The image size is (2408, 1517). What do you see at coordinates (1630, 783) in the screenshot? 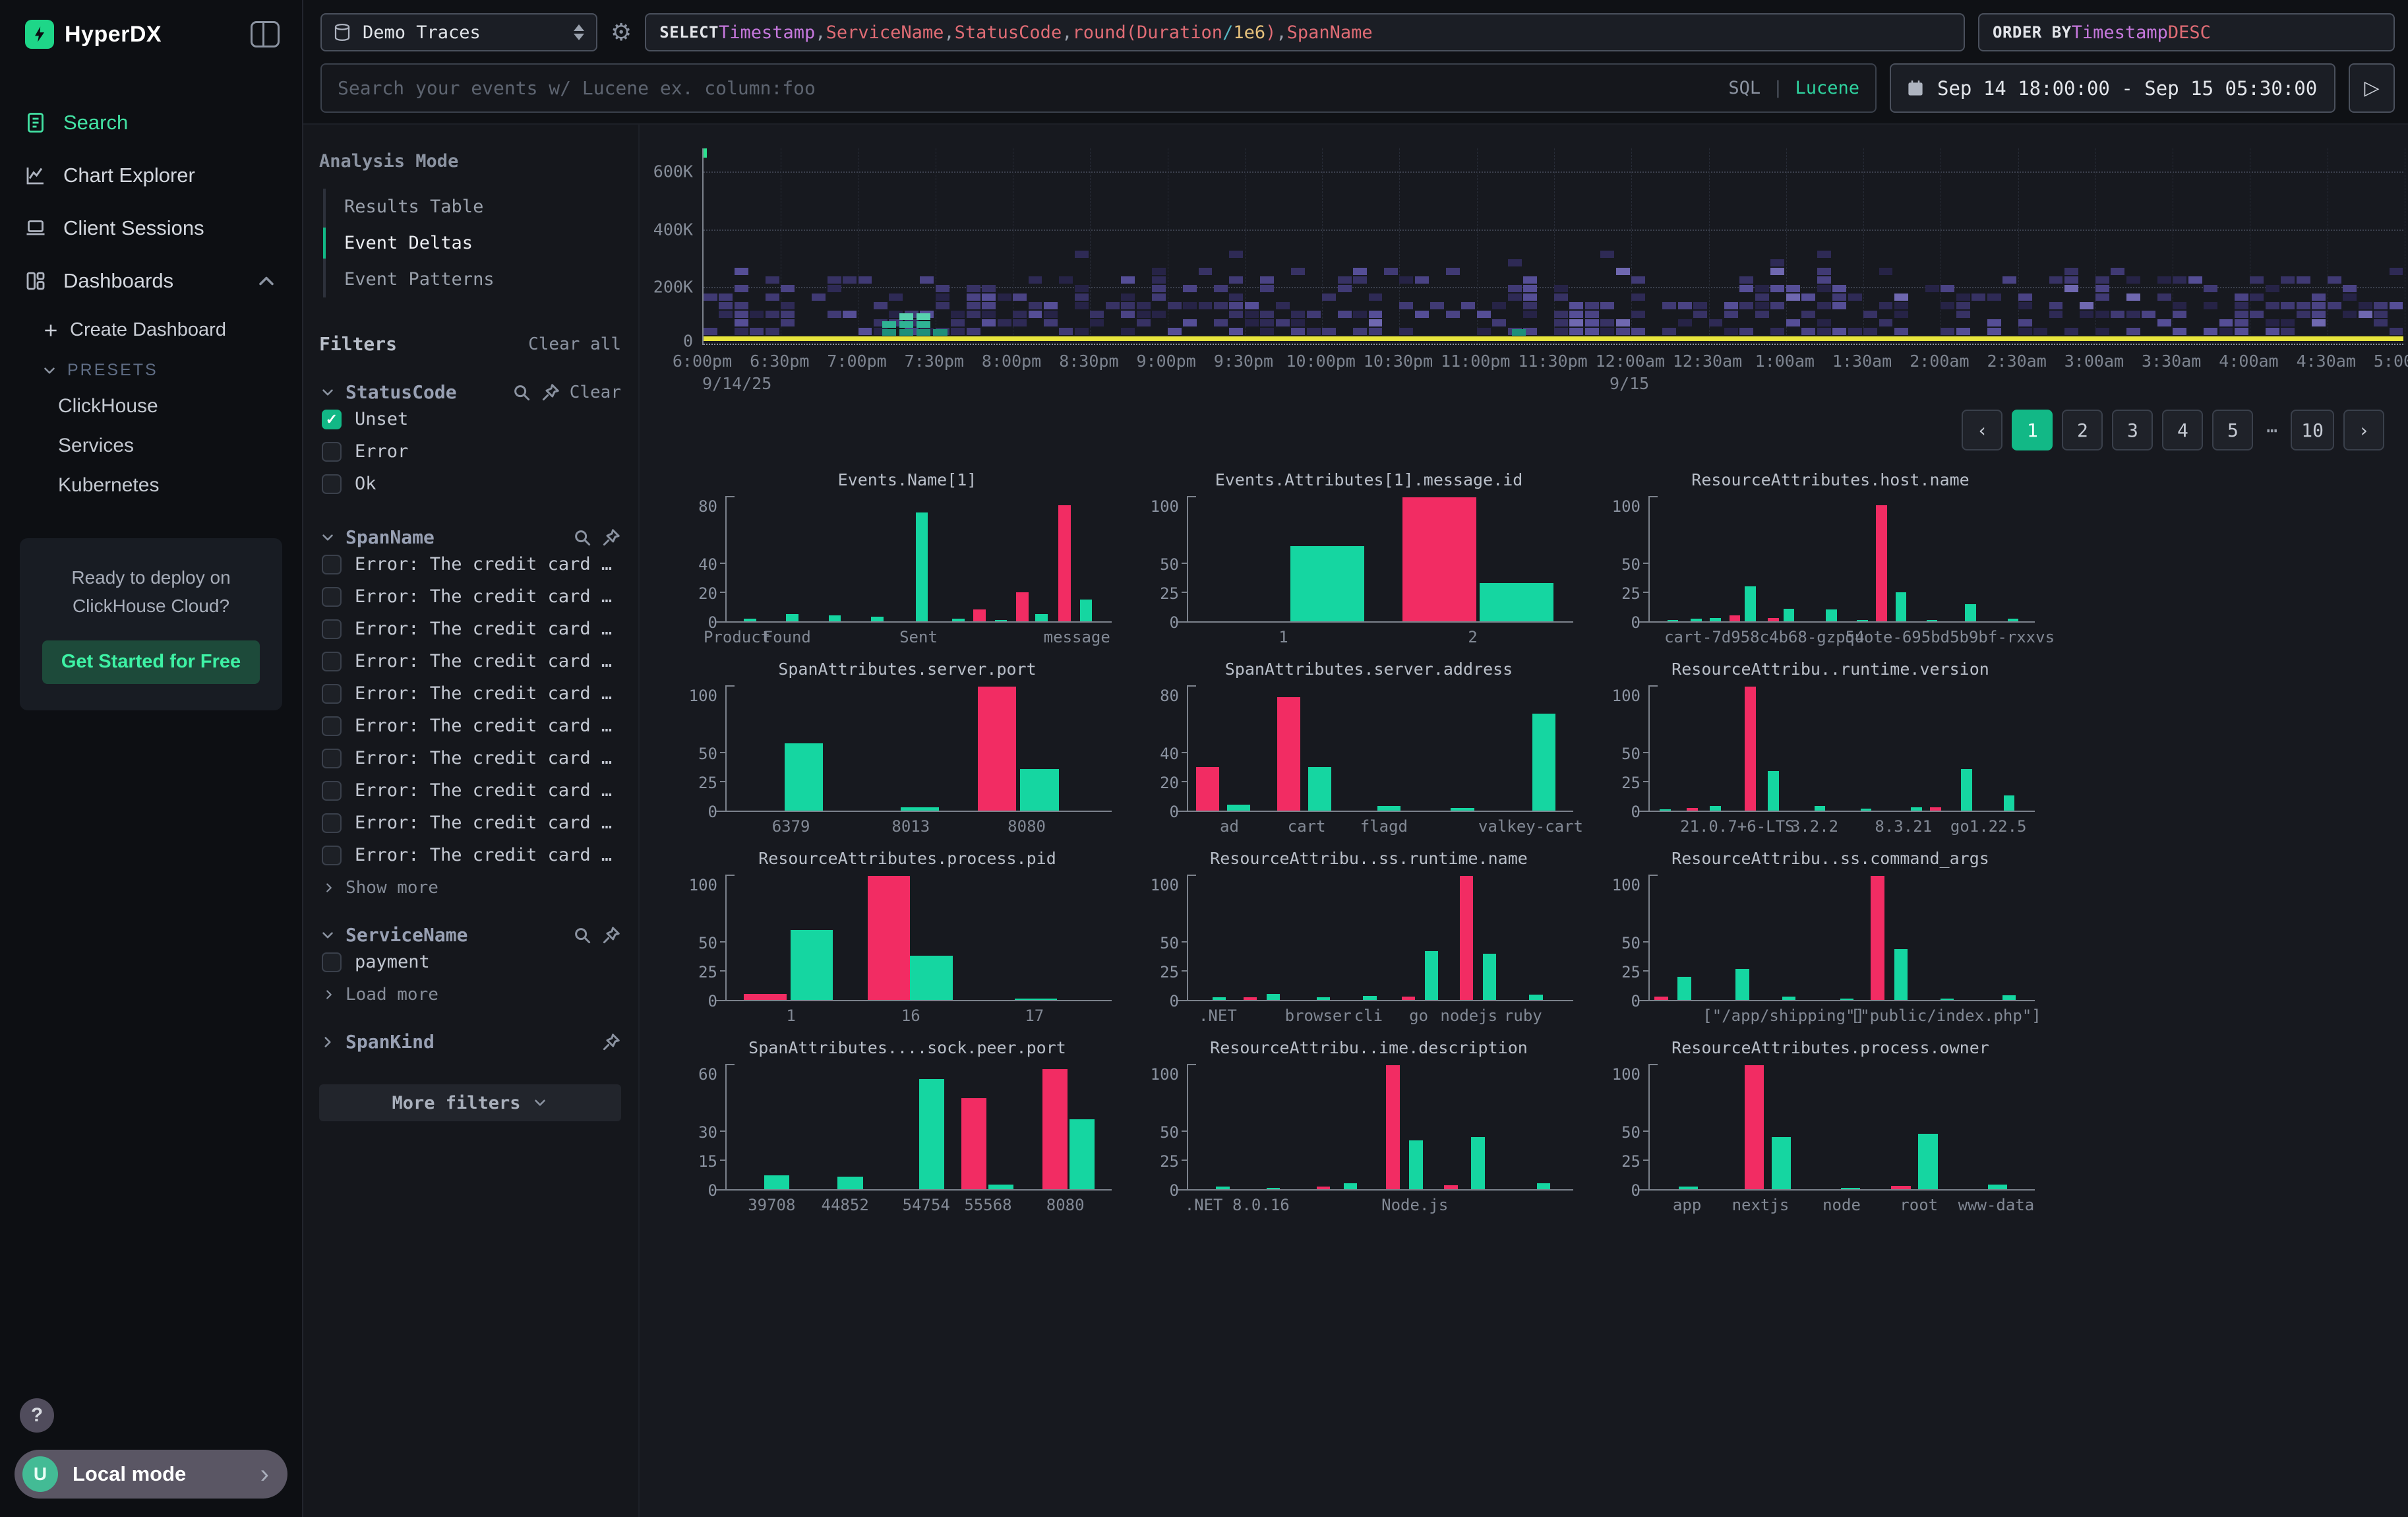
I see `chart-y-tick: 25` at bounding box center [1630, 783].